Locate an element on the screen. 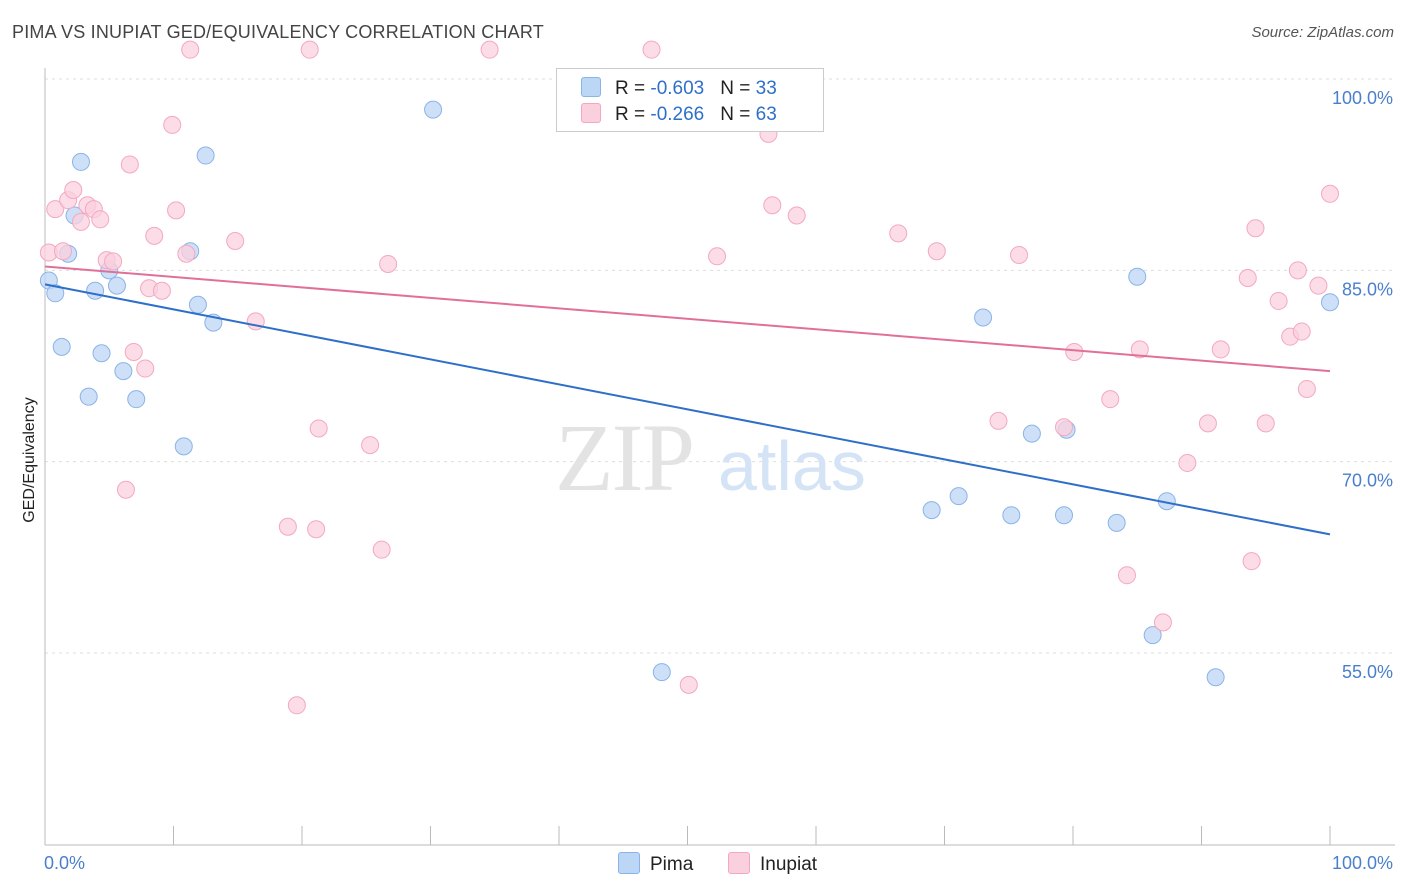 The height and width of the screenshot is (892, 1406). legend-row-inupiat: R = -0.266 N = 63 is located at coordinates (679, 116).